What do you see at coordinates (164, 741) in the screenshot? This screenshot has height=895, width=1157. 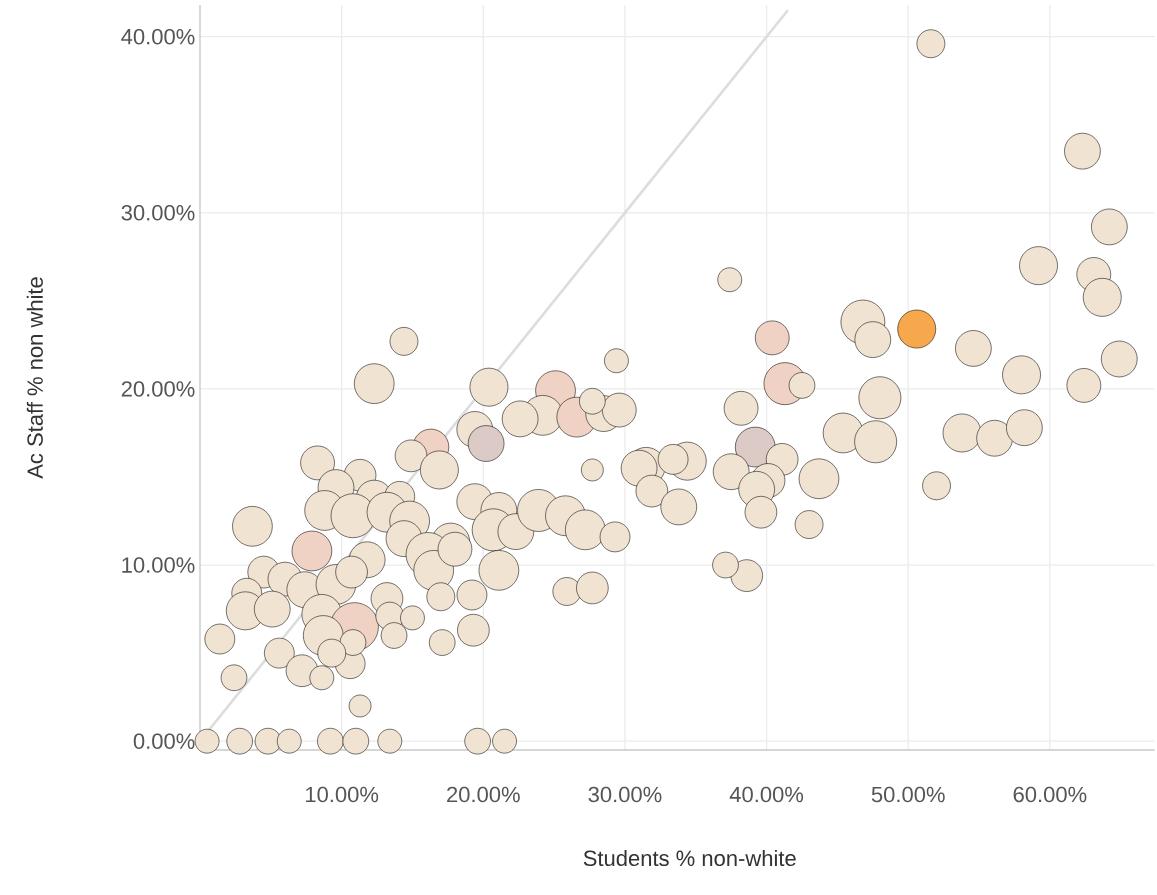 I see `y-tick-label: 0.00%` at bounding box center [164, 741].